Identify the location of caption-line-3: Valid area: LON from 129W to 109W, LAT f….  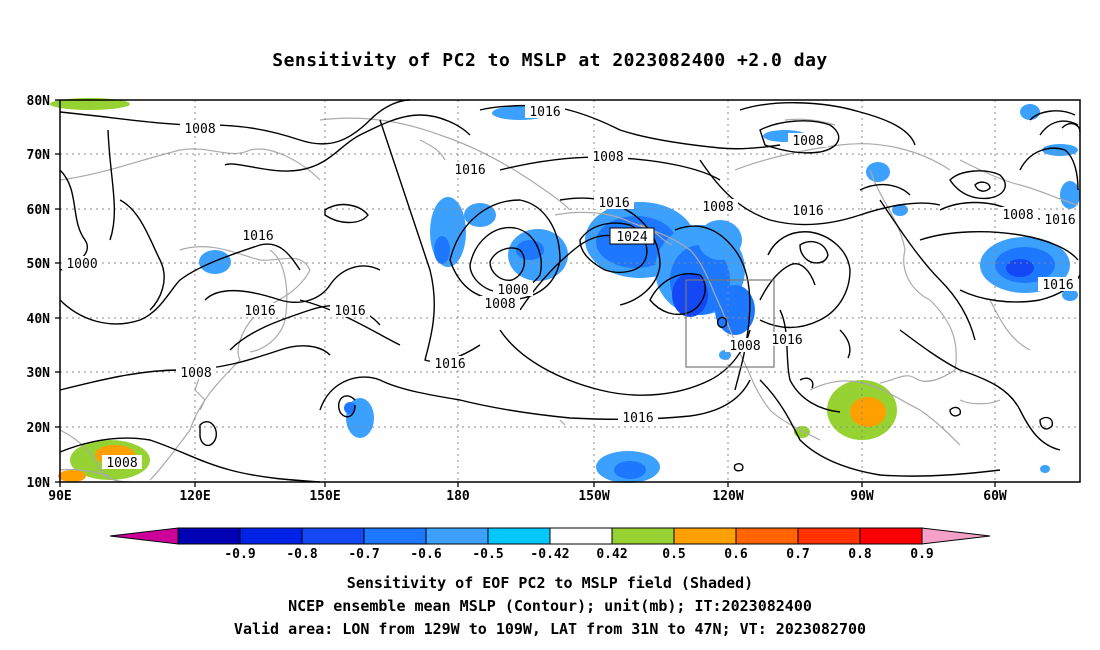
(550, 629).